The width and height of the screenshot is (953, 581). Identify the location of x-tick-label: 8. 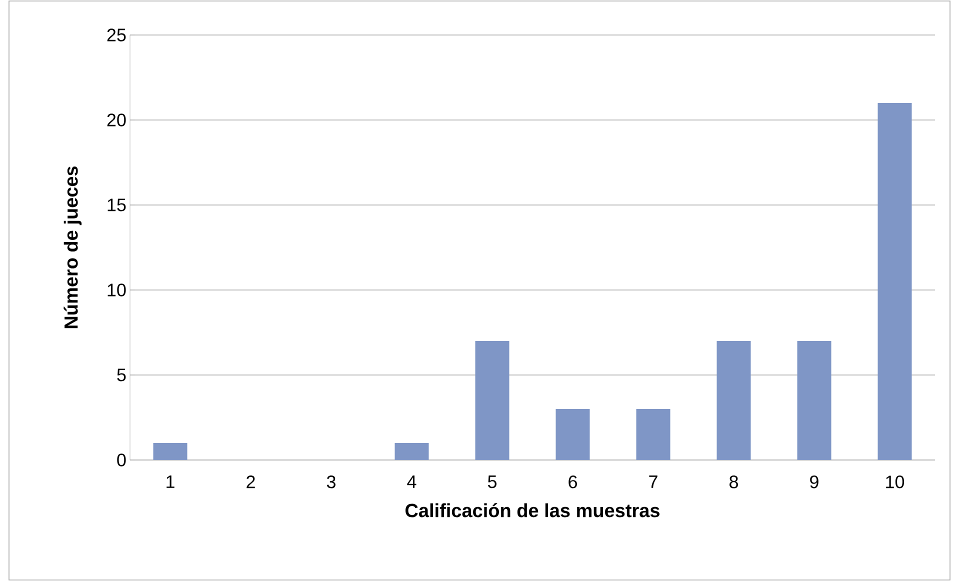
(734, 482).